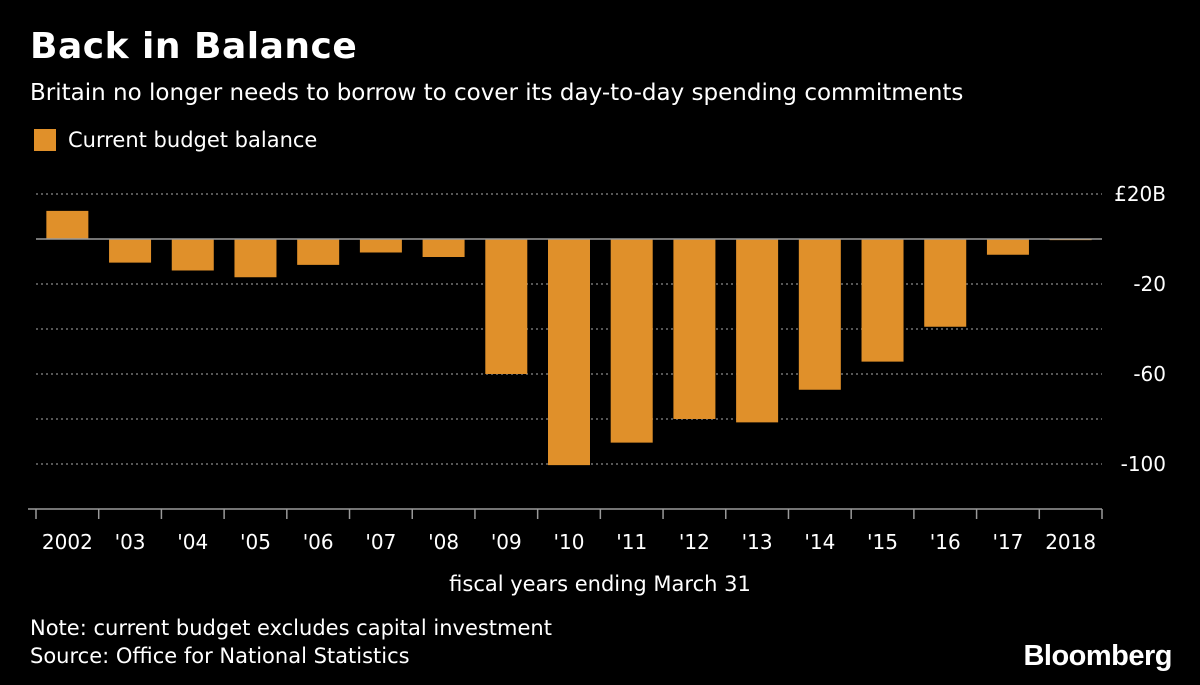  Describe the element at coordinates (882, 542) in the screenshot. I see `x-tick-label: '15` at that location.